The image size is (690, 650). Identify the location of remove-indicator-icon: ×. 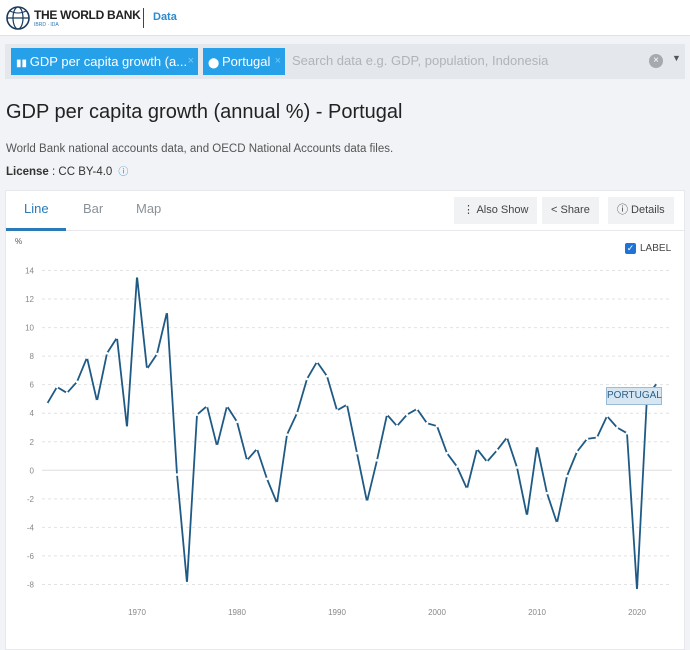
(190, 61).